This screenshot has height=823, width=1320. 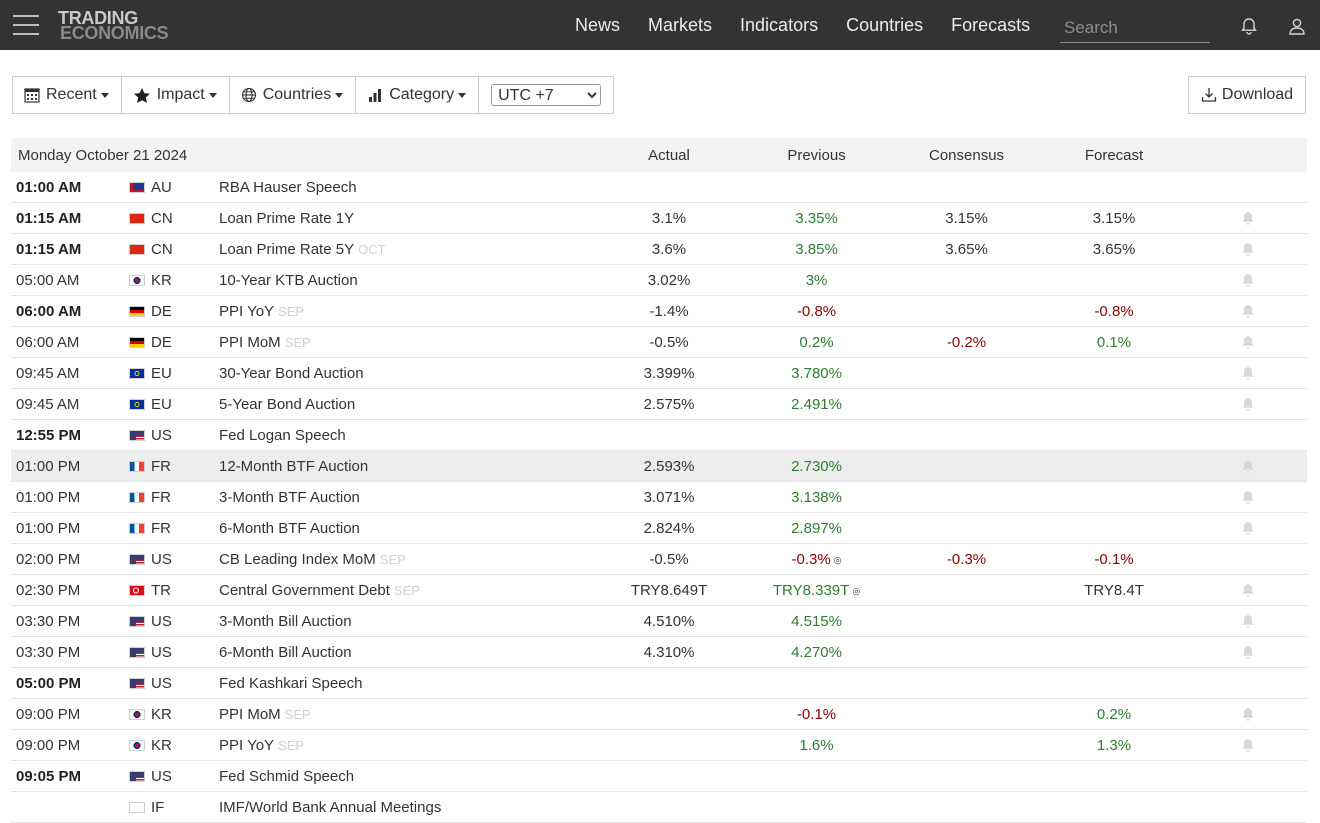 What do you see at coordinates (288, 187) in the screenshot?
I see `event-name: RBA Hauser Speech` at bounding box center [288, 187].